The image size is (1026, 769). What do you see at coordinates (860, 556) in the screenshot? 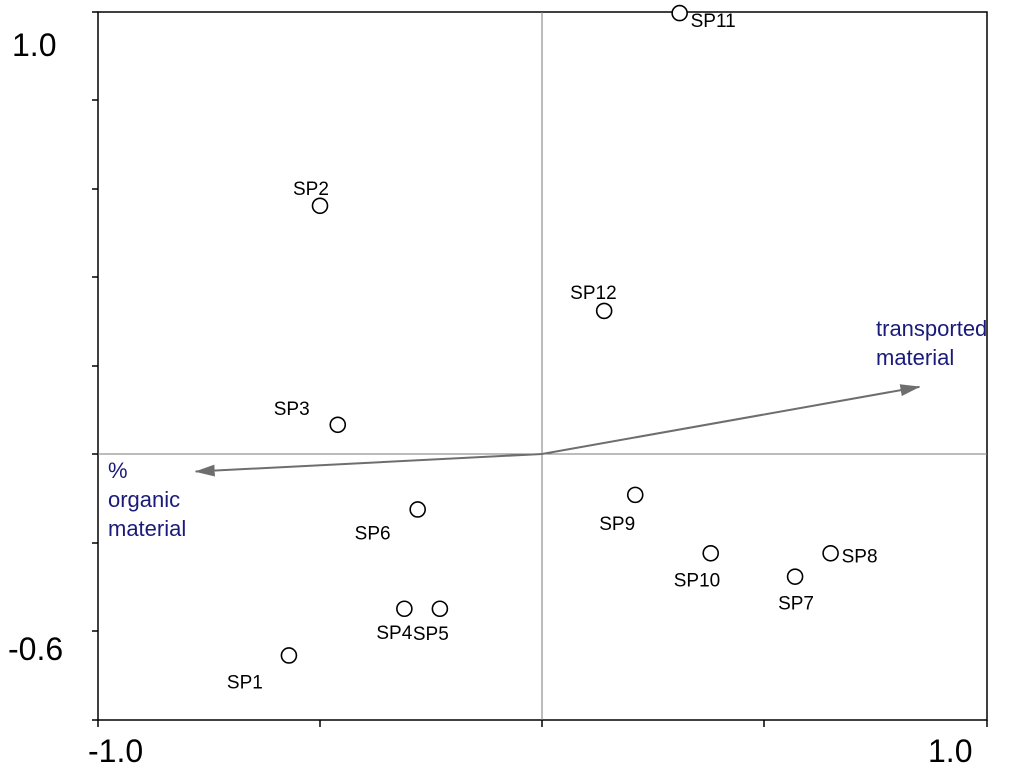
I see `point-label-sp8: SP8` at bounding box center [860, 556].